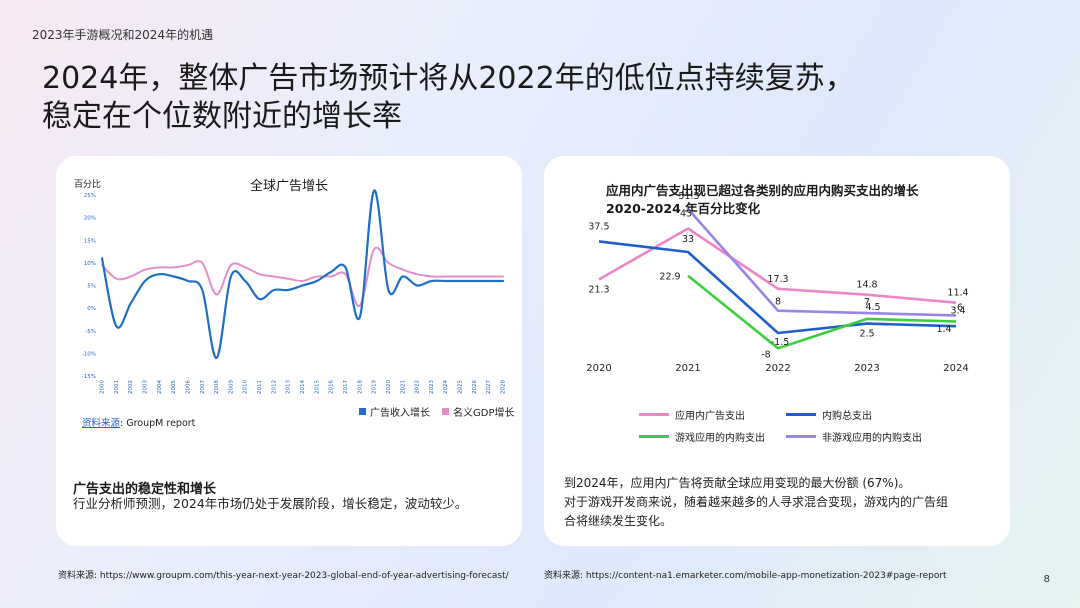  I want to click on iap-total-line, so click(777, 287).